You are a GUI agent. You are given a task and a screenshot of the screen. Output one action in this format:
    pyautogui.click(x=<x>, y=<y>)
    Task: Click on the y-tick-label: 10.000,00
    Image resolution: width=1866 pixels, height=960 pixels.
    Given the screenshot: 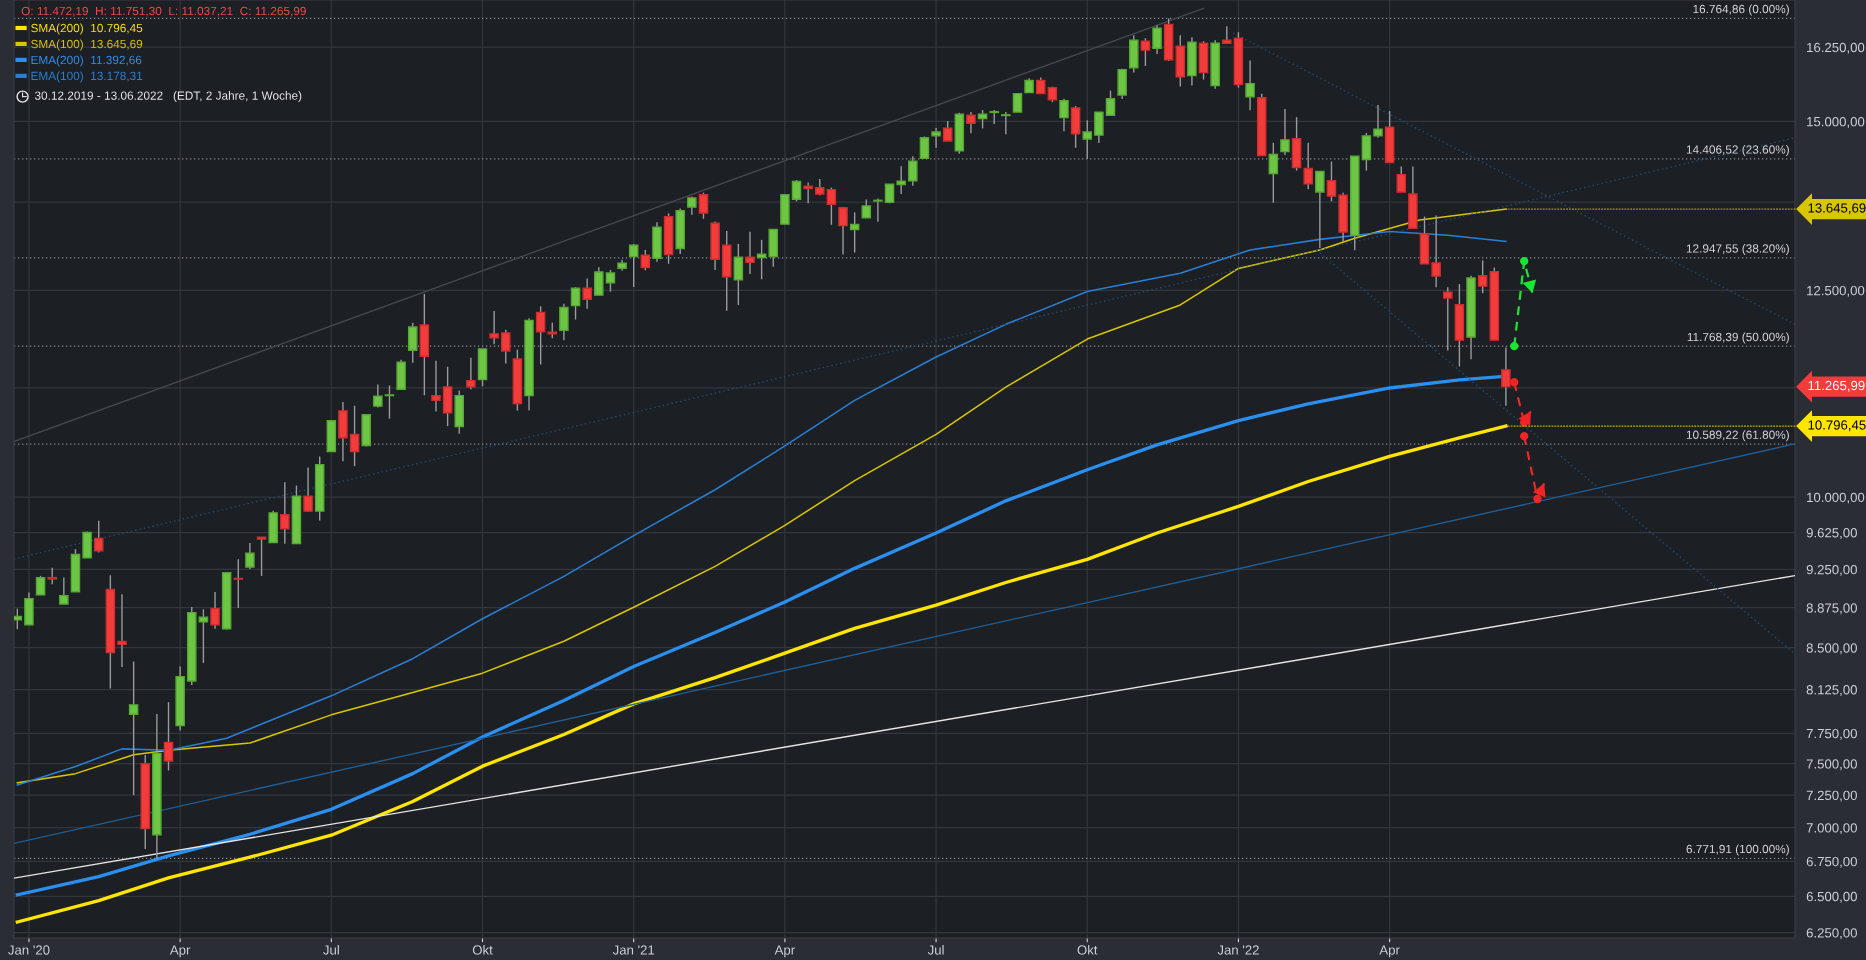 What is the action you would take?
    pyautogui.click(x=1836, y=498)
    